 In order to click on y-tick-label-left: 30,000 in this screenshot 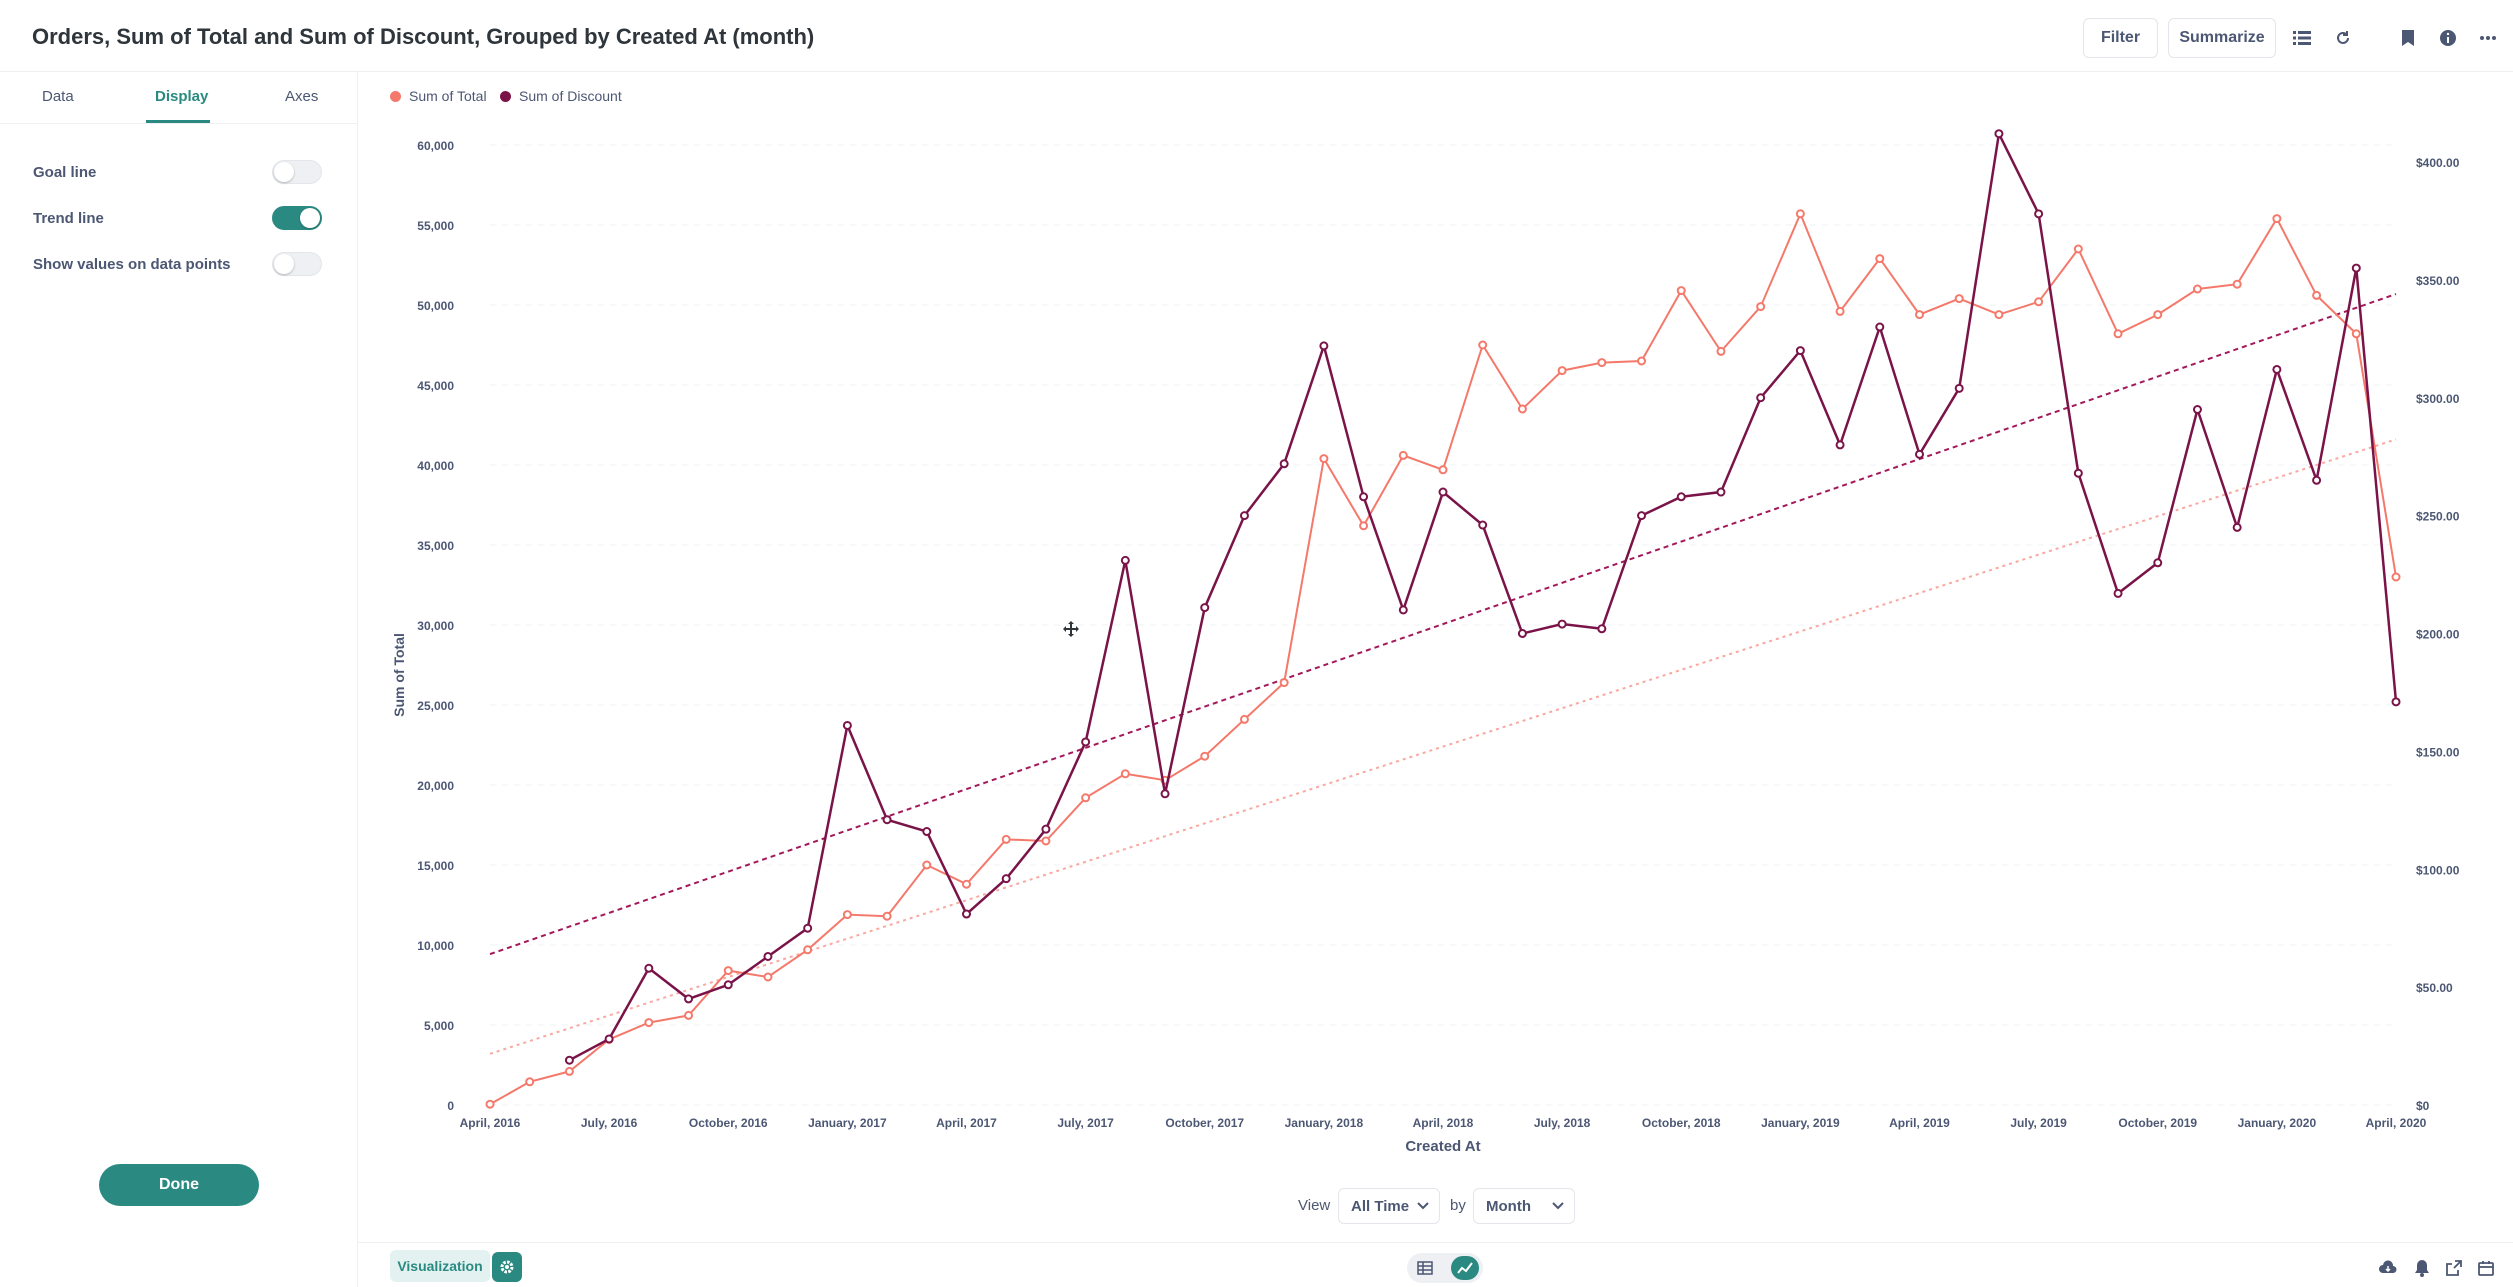, I will do `click(435, 626)`.